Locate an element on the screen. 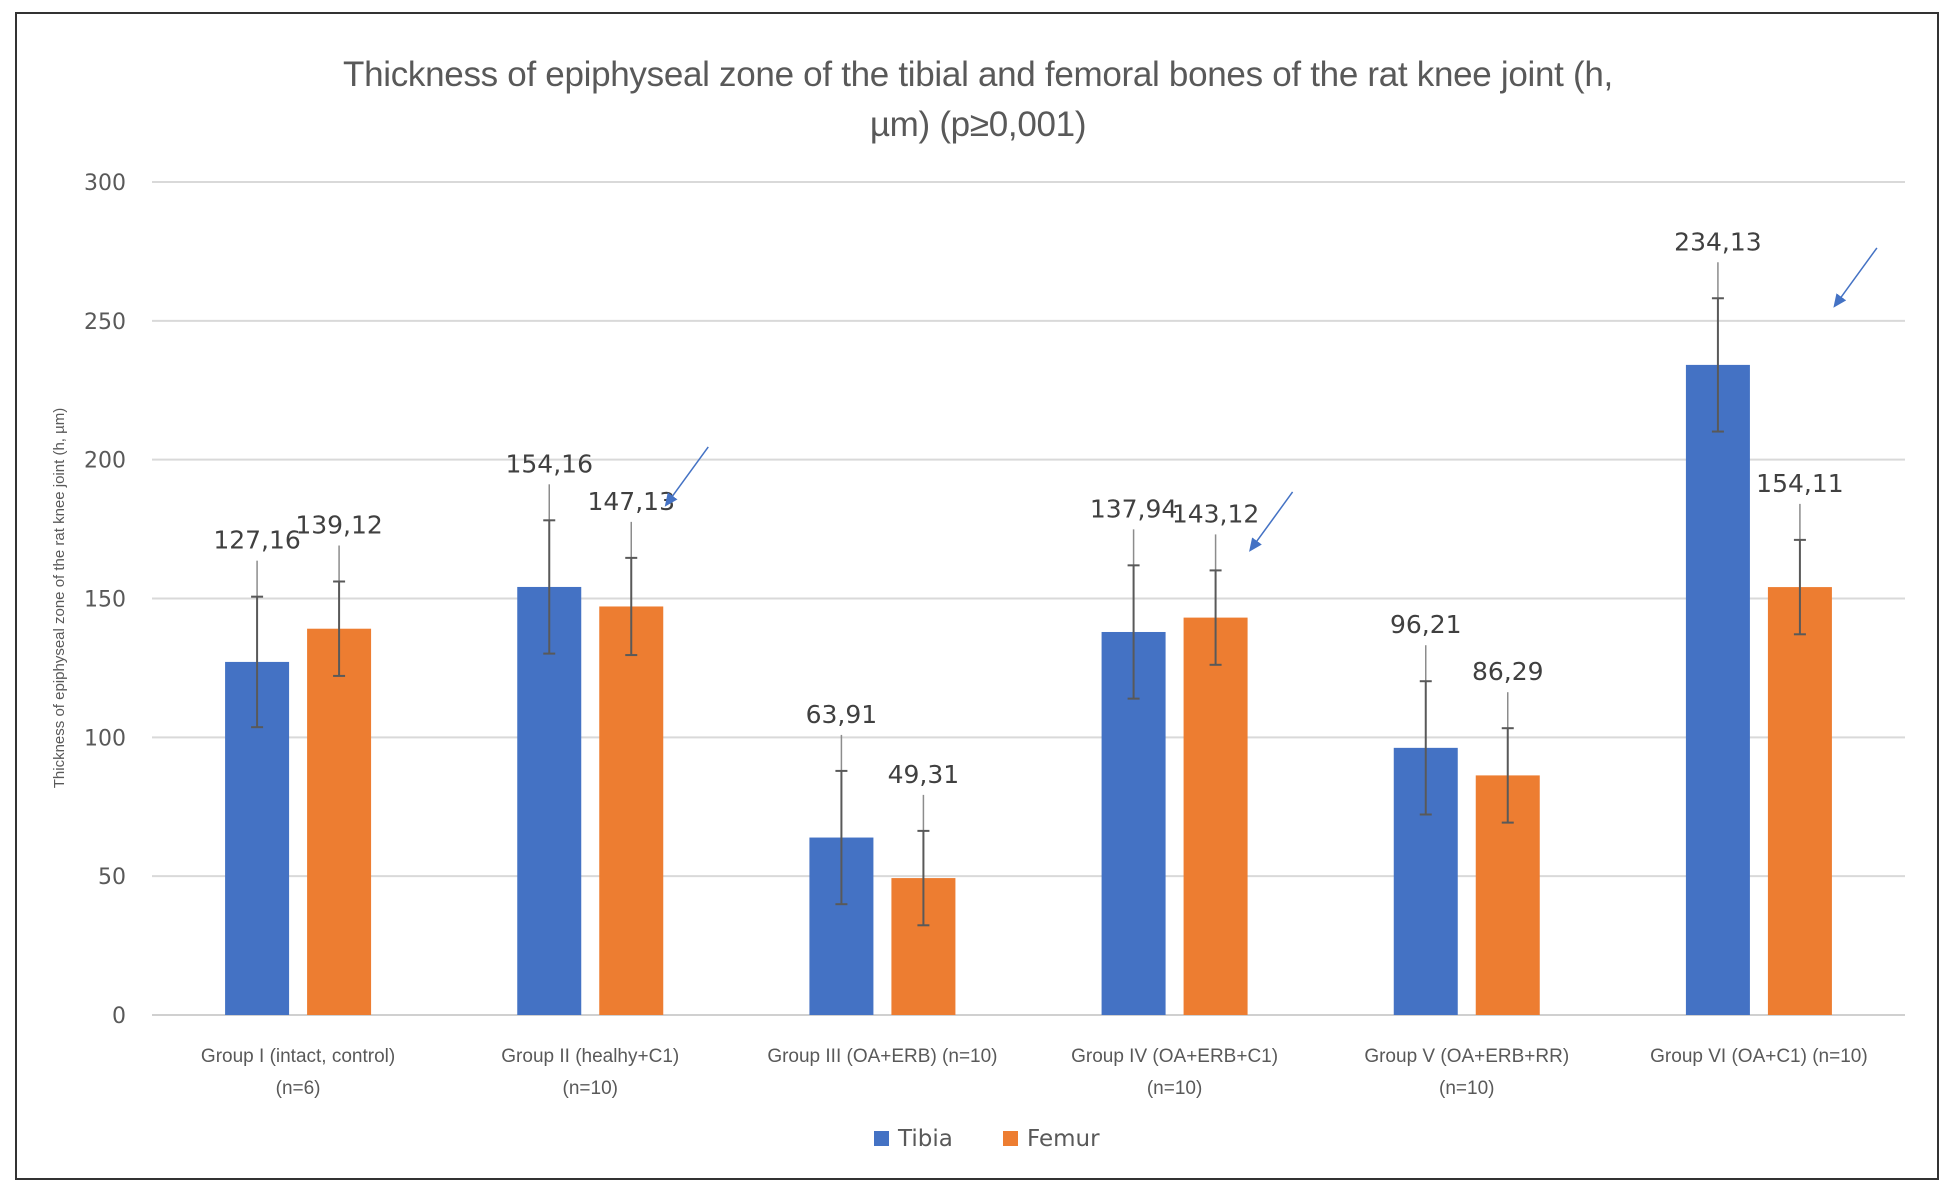  y-tick-label: 100 is located at coordinates (105, 738).